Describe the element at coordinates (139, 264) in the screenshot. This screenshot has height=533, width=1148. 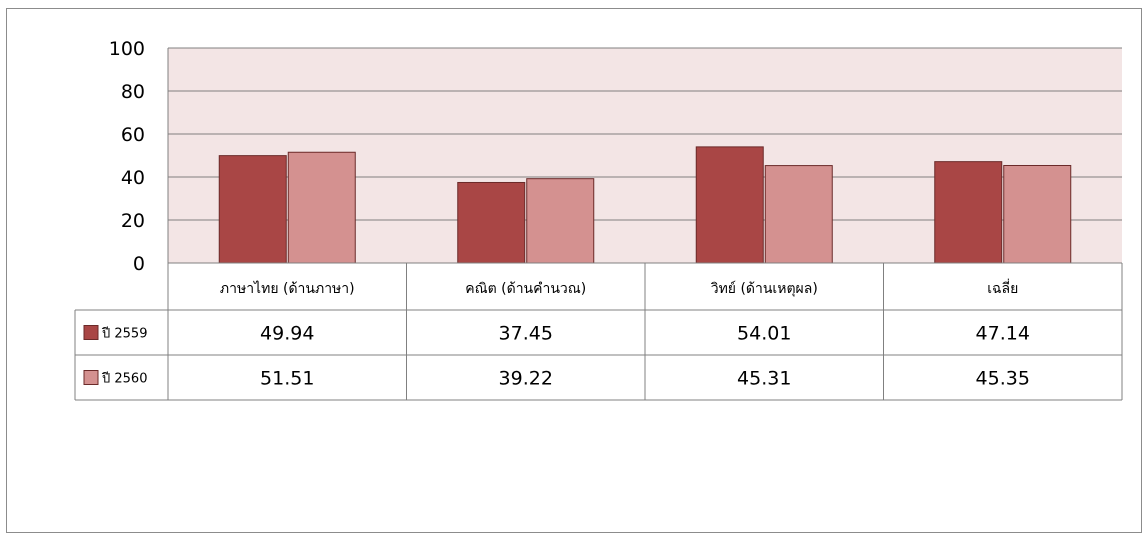
I see `y-tick-label: 0` at that location.